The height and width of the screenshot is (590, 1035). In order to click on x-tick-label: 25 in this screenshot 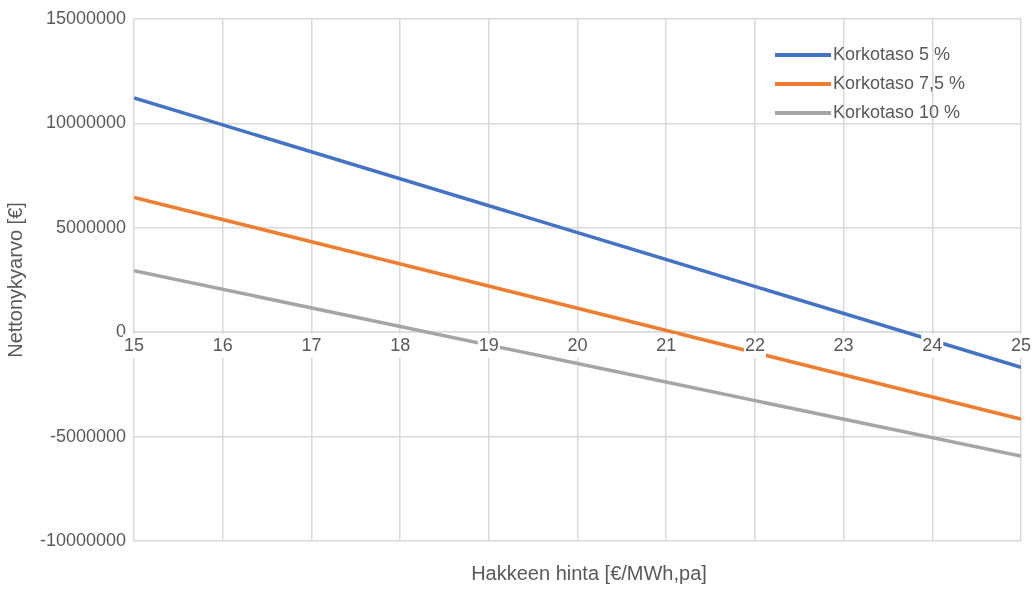, I will do `click(1021, 345)`.